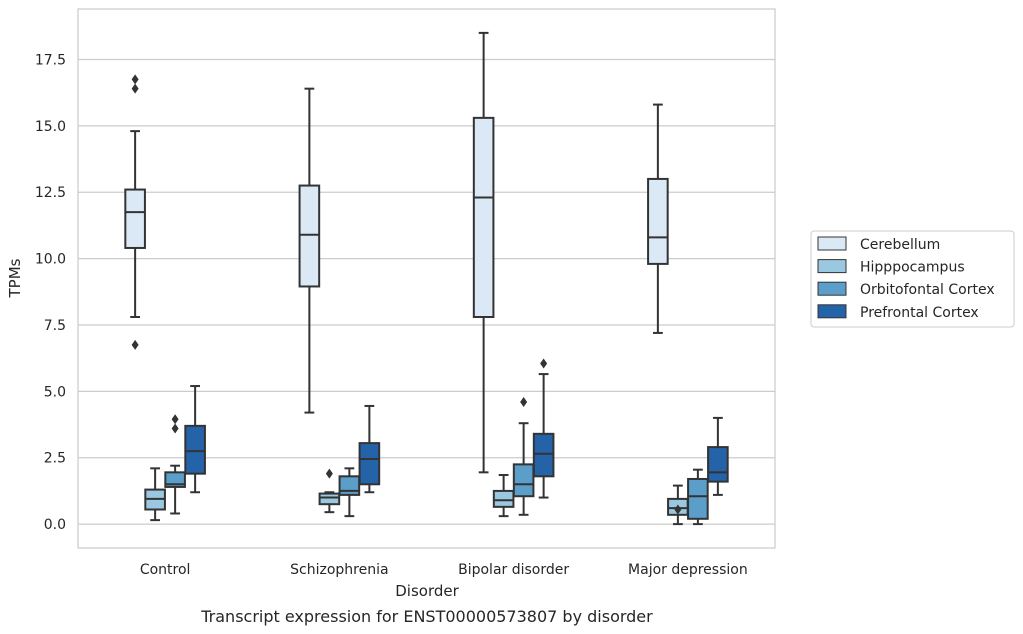 This screenshot has width=1023, height=634. I want to click on legend-item: Cerebellum, so click(878, 244).